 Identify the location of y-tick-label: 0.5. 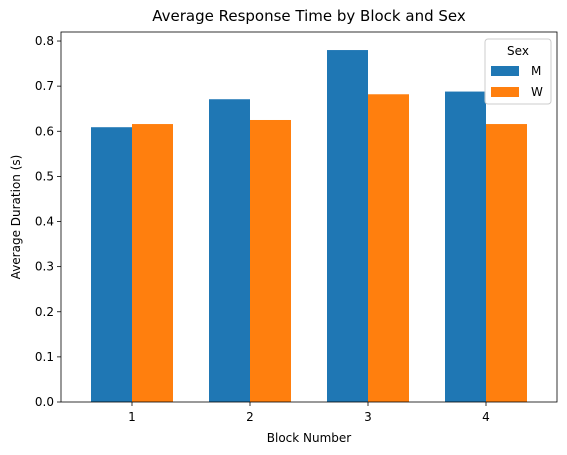
(44, 176).